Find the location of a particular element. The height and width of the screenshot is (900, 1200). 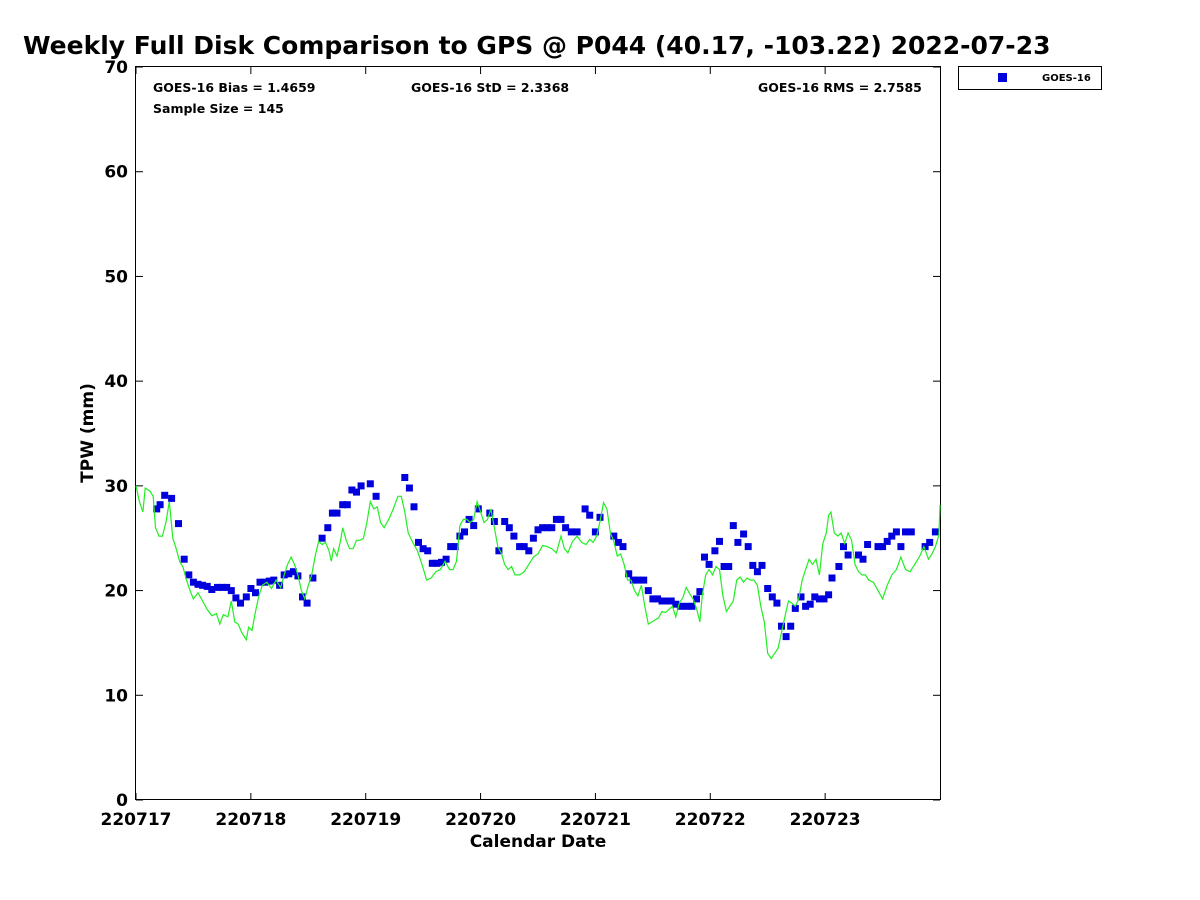

y-tick-label: 0 is located at coordinates (122, 801).